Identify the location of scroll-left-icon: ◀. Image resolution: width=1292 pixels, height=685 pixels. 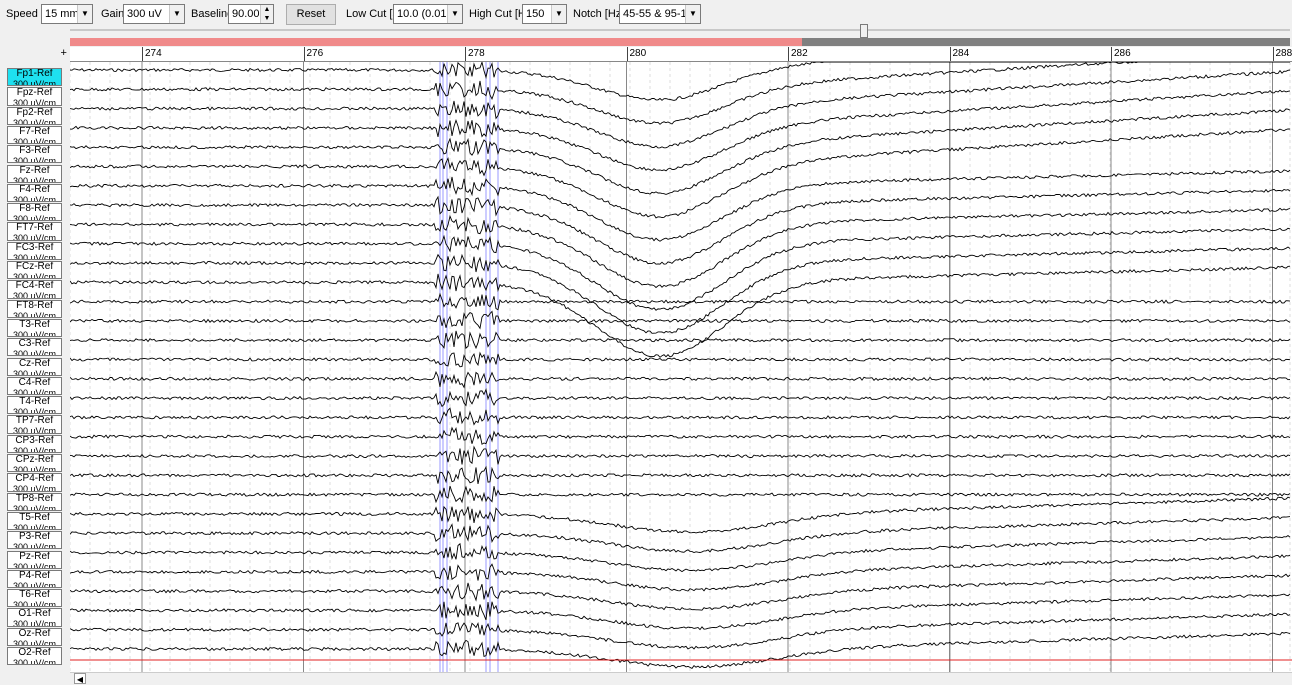
(80, 678).